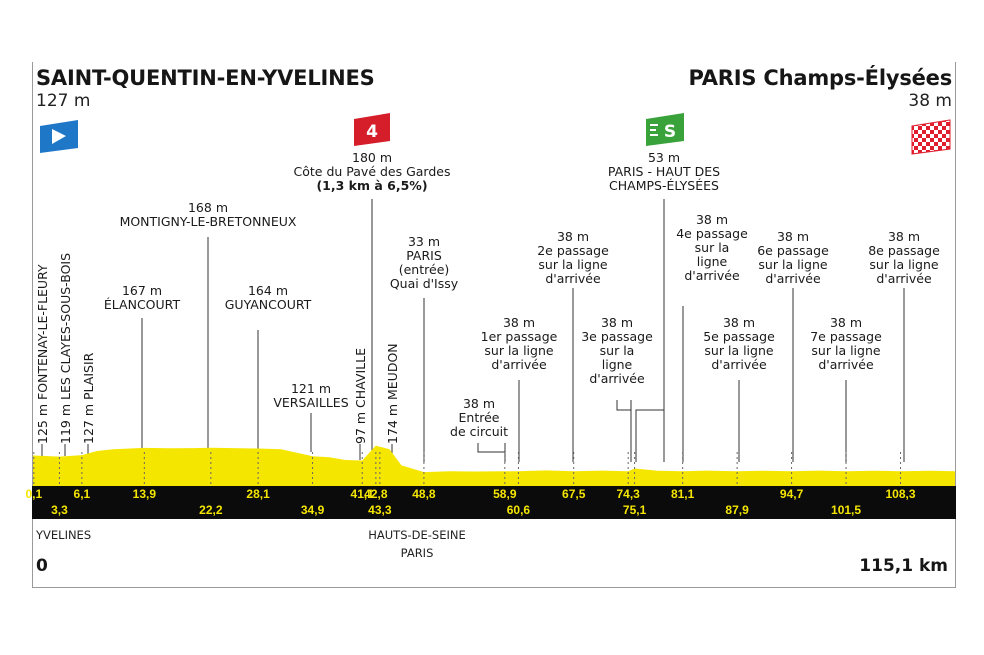  Describe the element at coordinates (42, 566) in the screenshot. I see `distance-start: 0` at that location.